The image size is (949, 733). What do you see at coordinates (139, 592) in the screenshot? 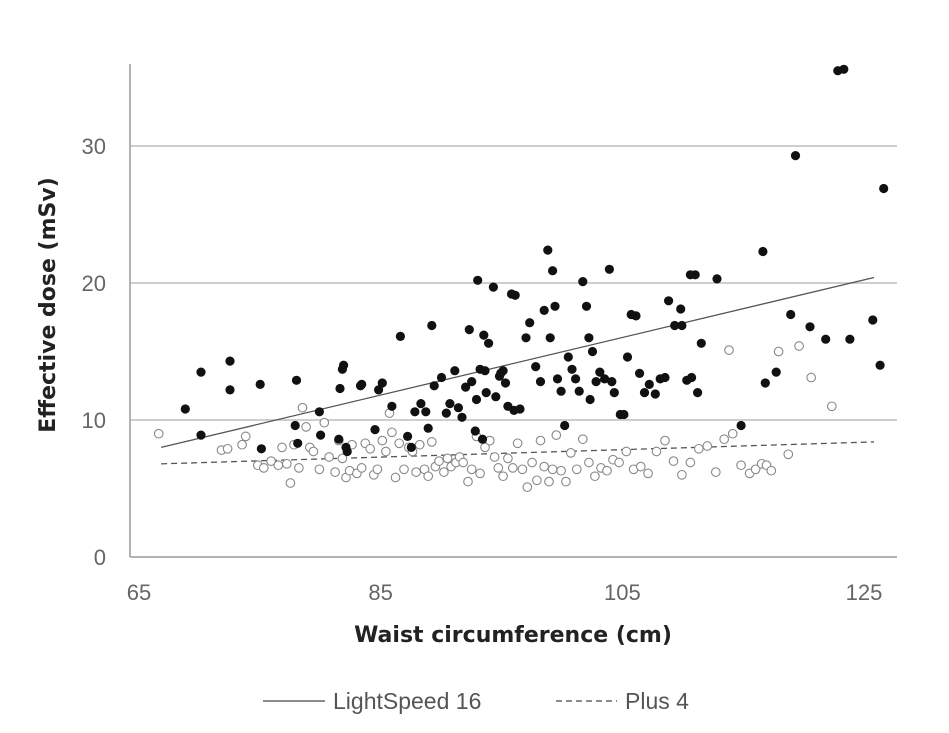
I see `x-tick-label-65: 65` at bounding box center [139, 592].